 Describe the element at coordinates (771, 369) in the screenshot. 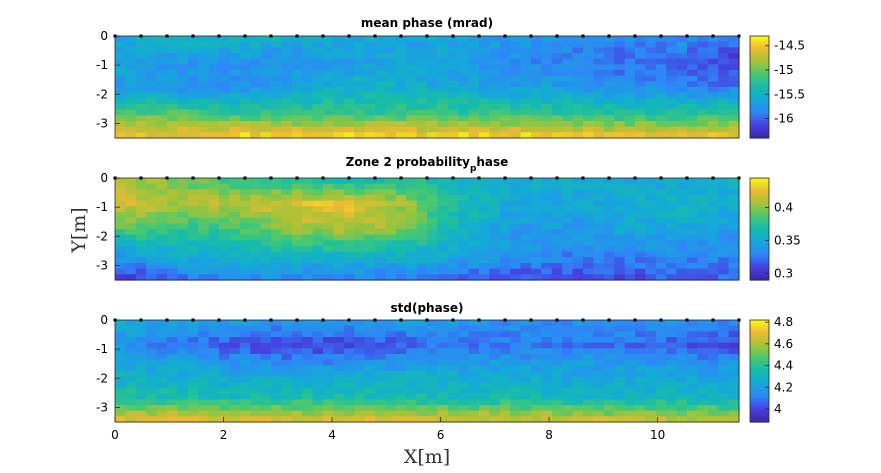

I see `panel-3-colorbar: 4.84.64.44.24` at that location.